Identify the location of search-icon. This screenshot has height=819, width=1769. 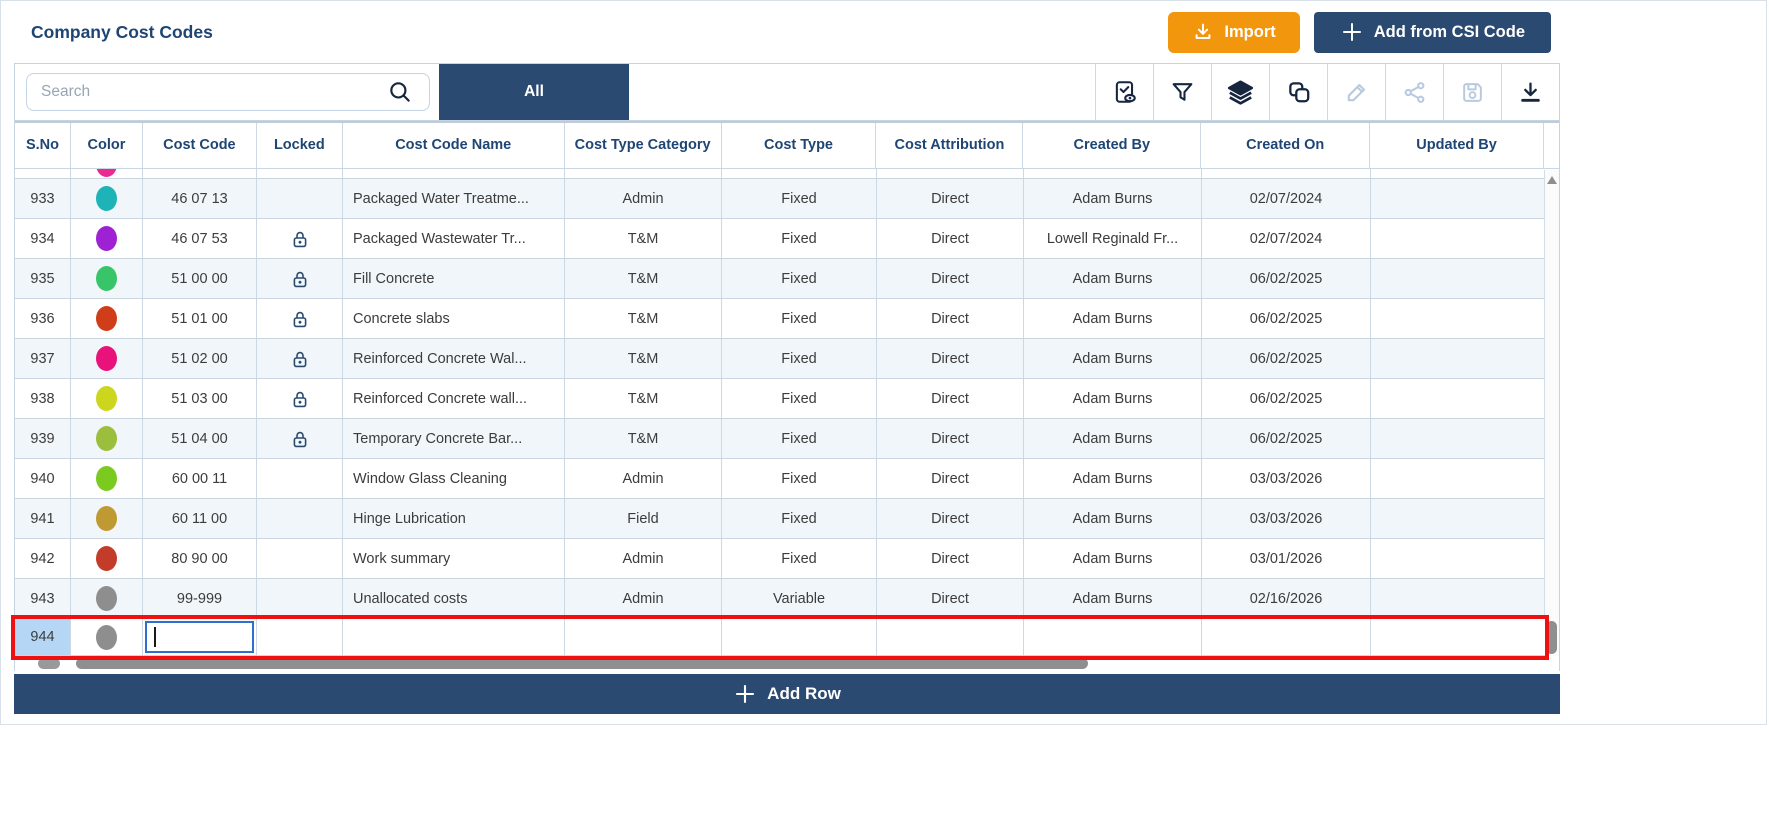
(400, 92).